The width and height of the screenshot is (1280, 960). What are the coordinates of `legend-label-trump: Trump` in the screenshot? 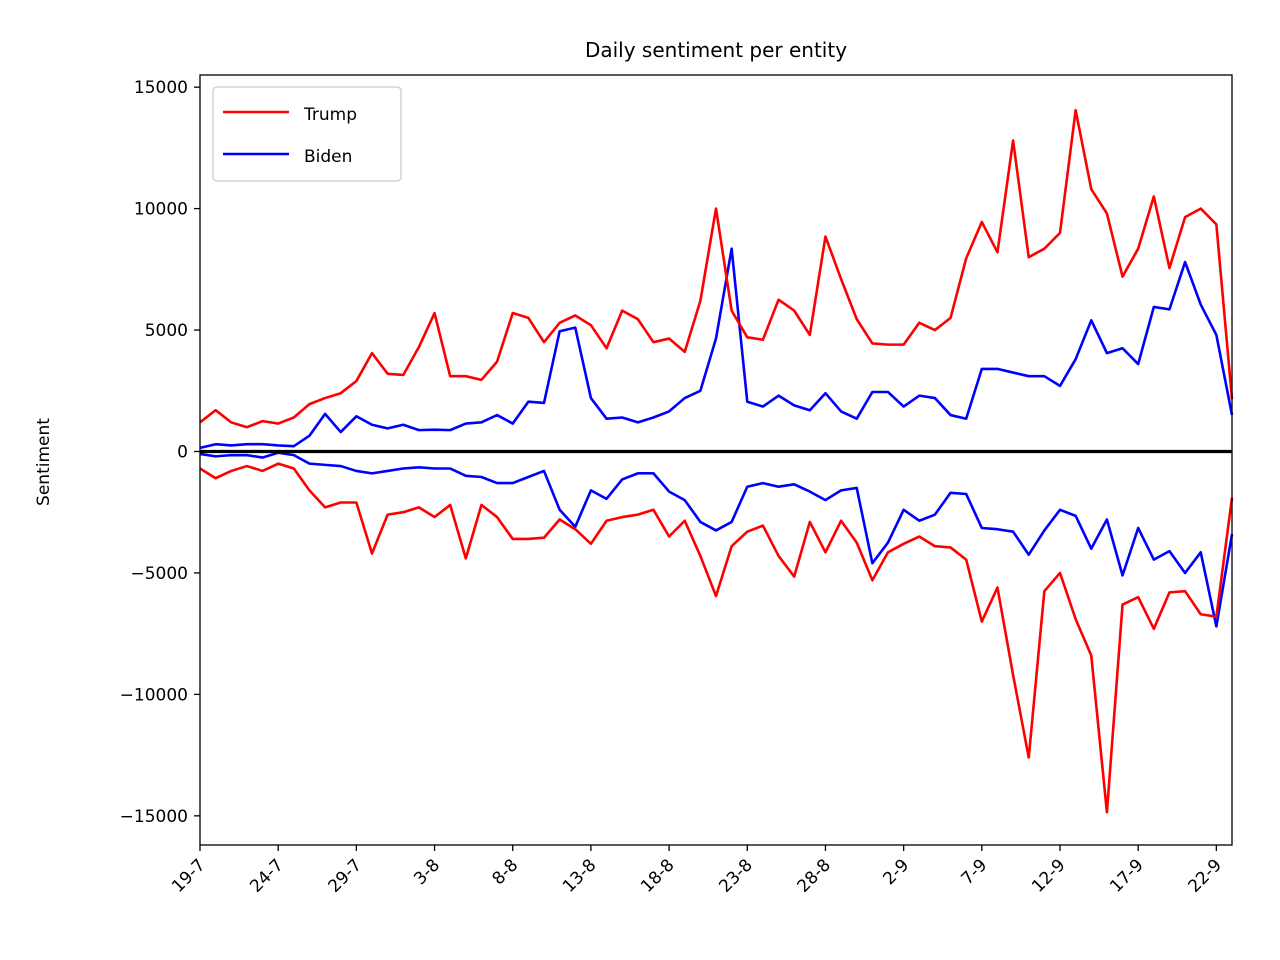 It's located at (330, 115).